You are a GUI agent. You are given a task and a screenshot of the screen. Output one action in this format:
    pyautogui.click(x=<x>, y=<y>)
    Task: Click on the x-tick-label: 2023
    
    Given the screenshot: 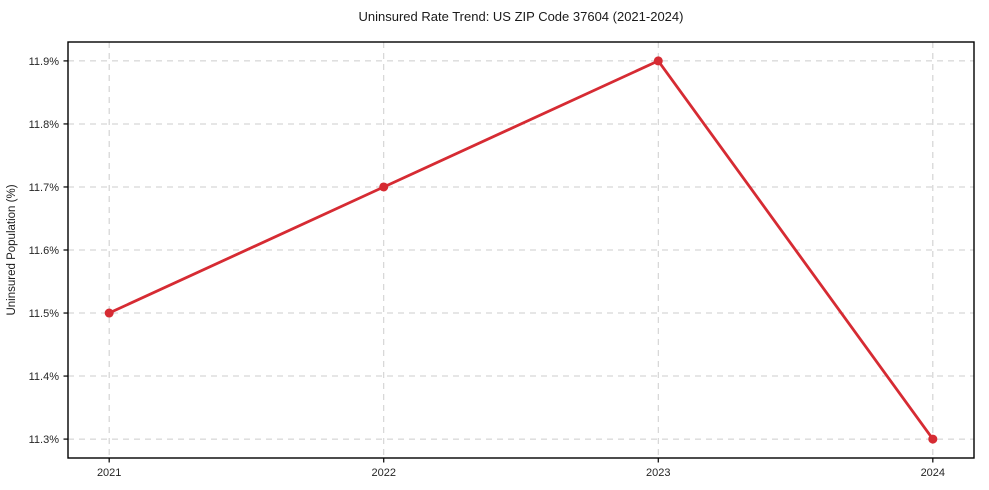 What is the action you would take?
    pyautogui.click(x=658, y=473)
    